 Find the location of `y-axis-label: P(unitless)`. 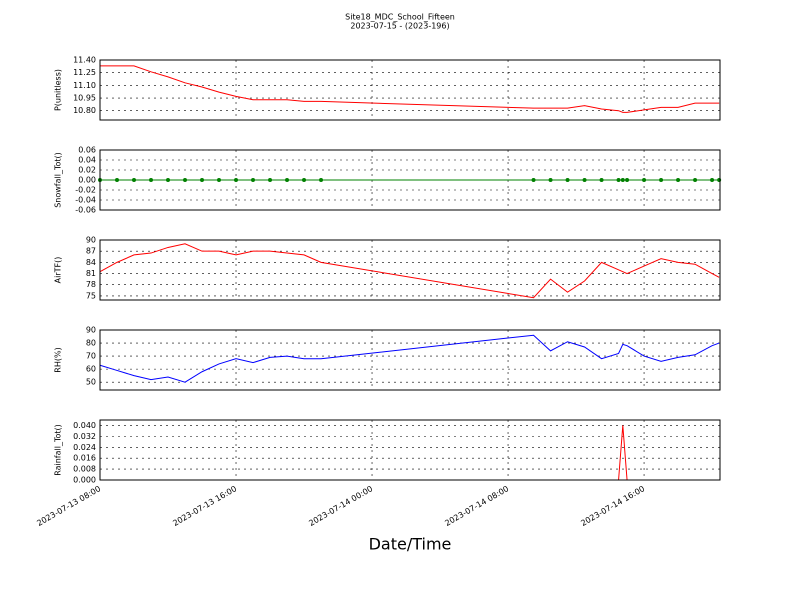

y-axis-label: P(unitless) is located at coordinates (58, 90).